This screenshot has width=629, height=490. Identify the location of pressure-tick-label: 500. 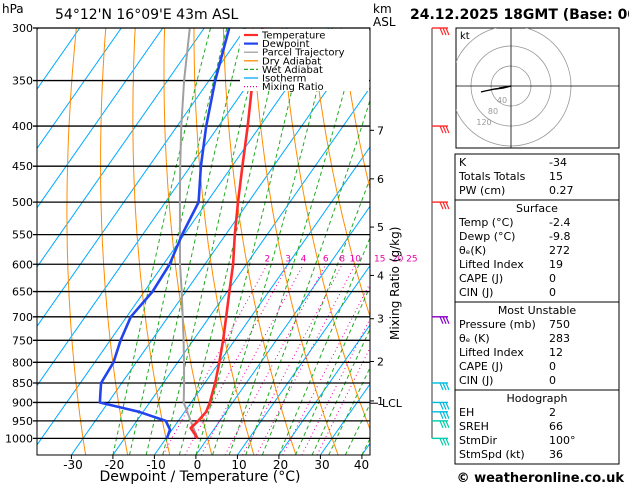
(22, 202).